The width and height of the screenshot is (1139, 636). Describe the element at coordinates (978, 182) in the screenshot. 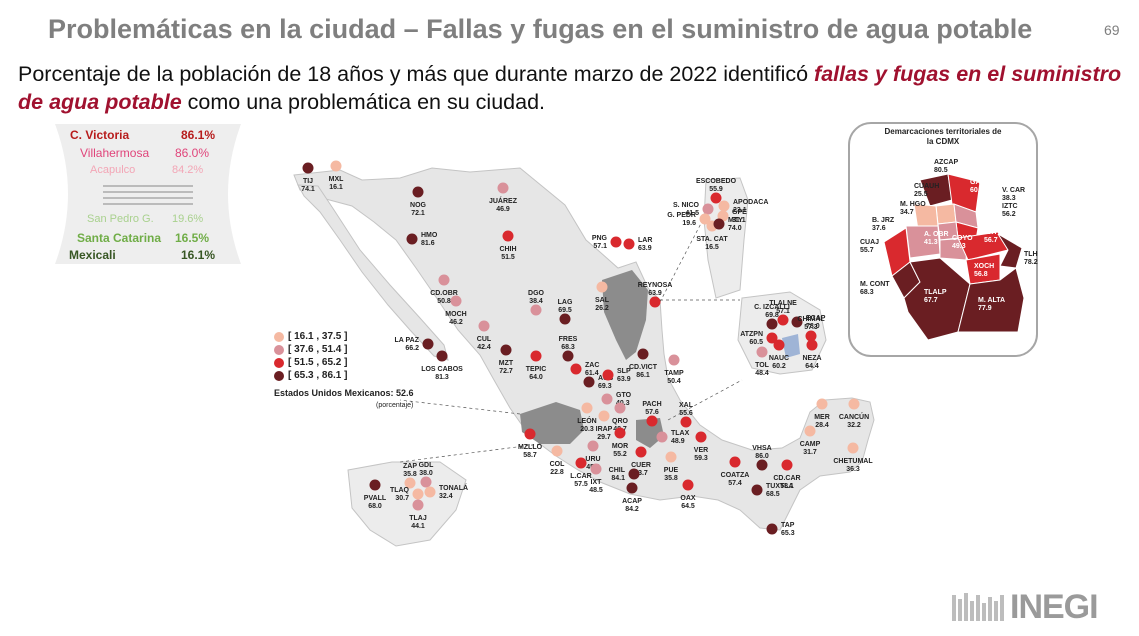

I see `district-name-label: GAM` at that location.